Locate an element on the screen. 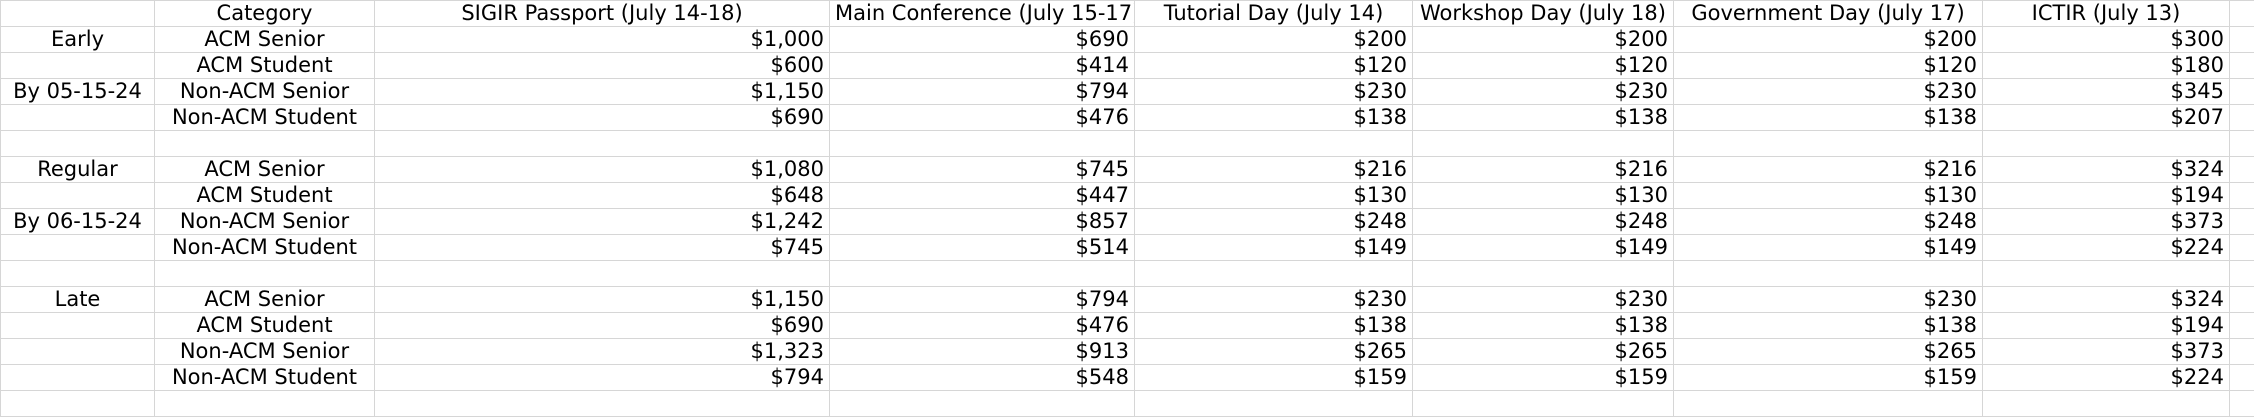 This screenshot has width=2254, height=417. tutorial-day-cell: $200 is located at coordinates (1274, 40).